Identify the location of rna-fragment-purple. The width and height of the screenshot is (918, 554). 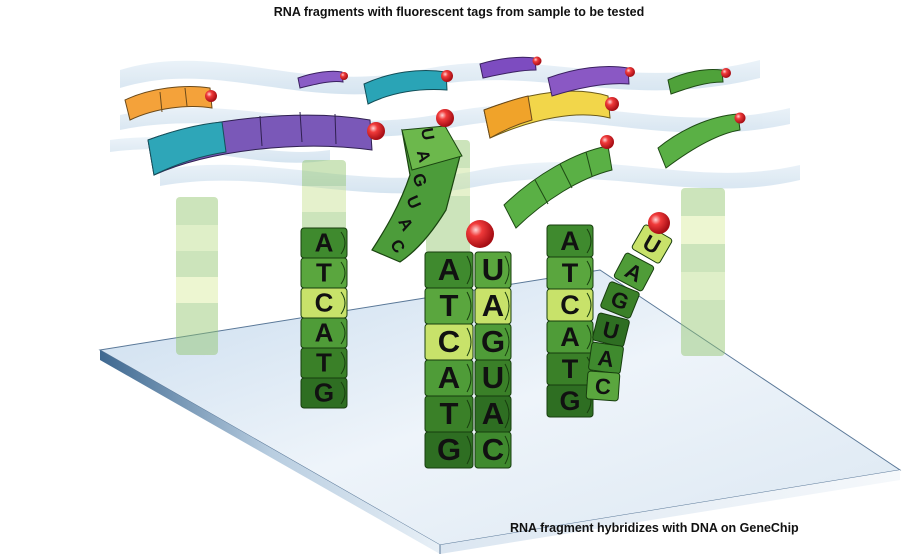
(510, 67).